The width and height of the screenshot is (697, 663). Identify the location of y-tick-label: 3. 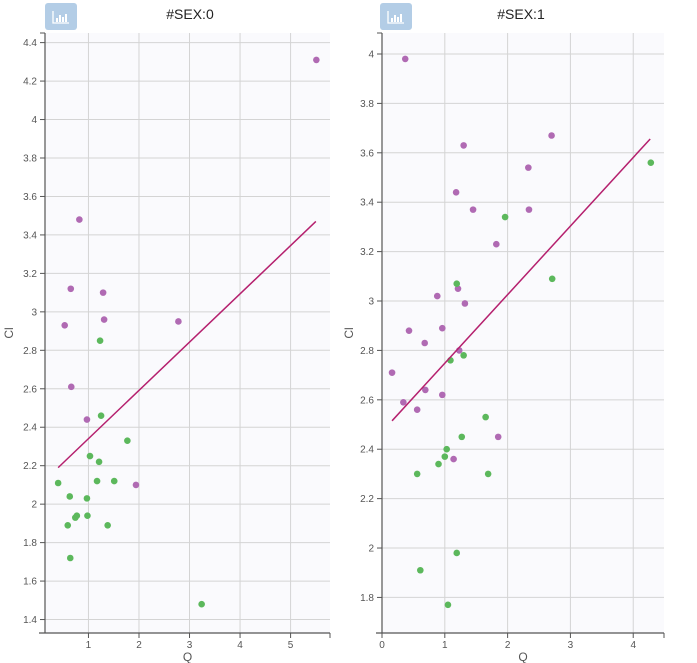
(371, 302).